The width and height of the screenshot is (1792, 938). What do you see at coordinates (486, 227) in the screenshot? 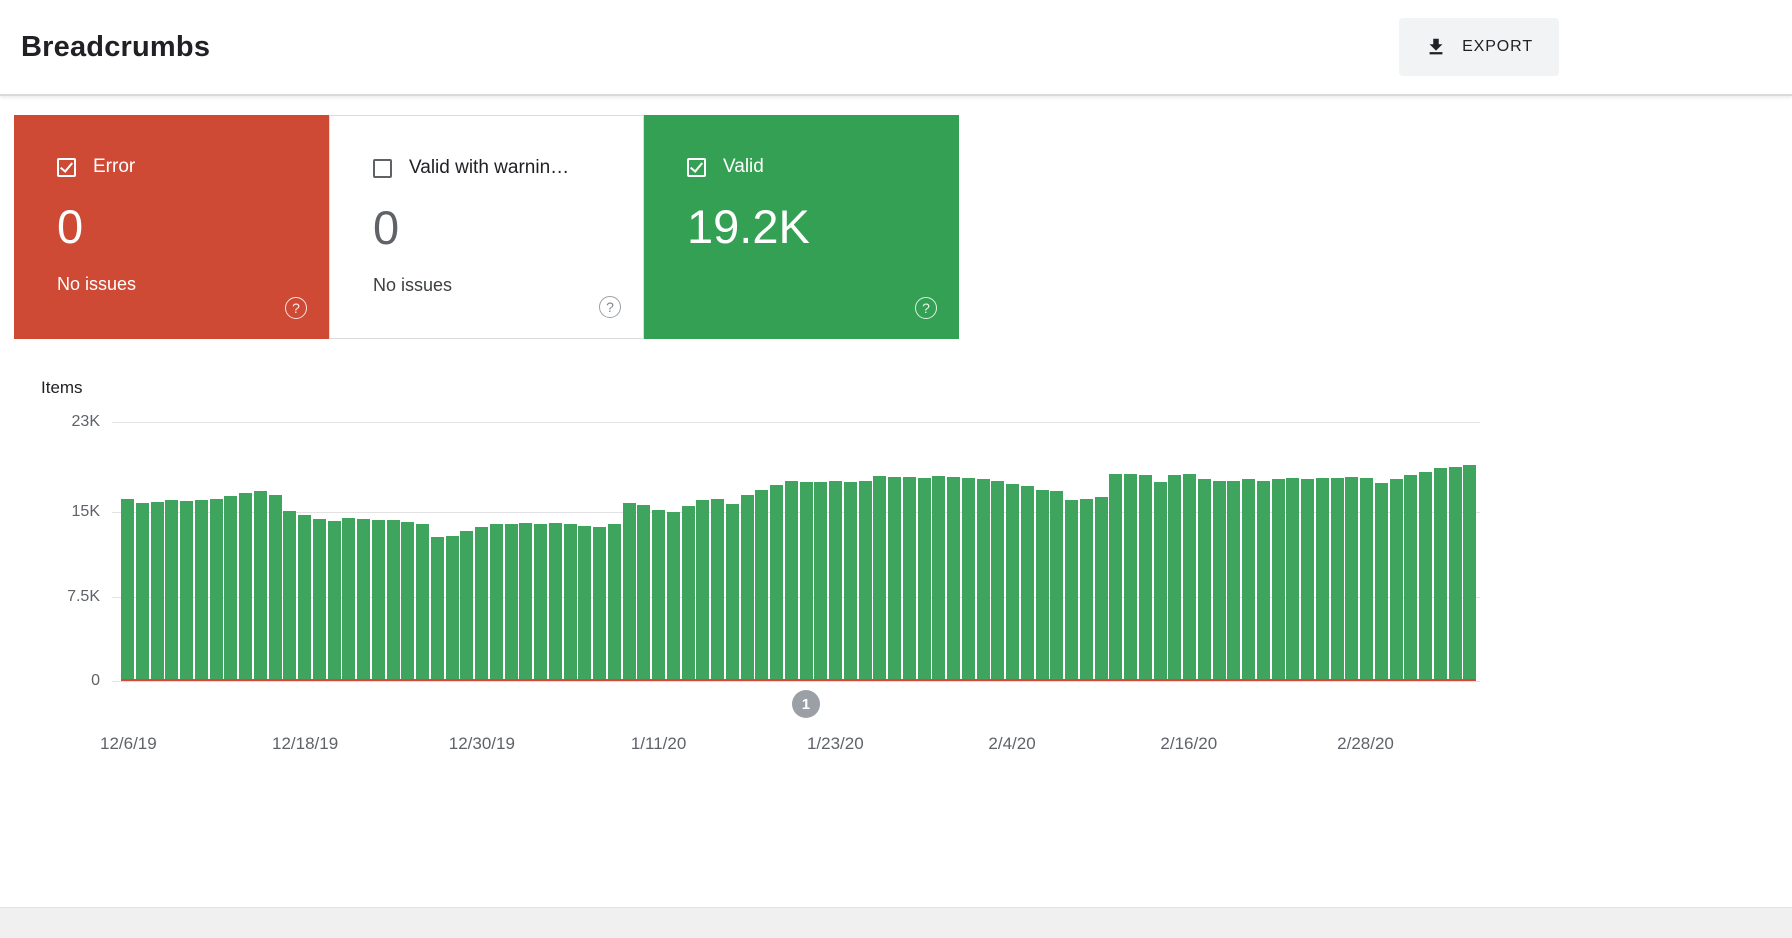
I see `valid-with-warnings-card: Valid with warnin… 0 No issues ?` at bounding box center [486, 227].